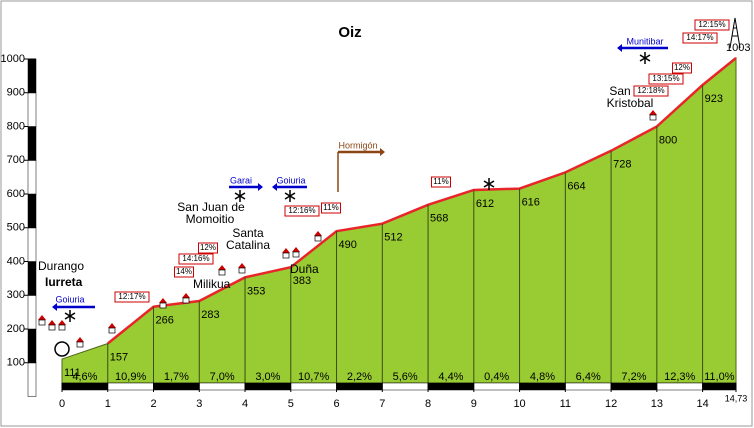  What do you see at coordinates (222, 377) in the screenshot?
I see `gradient-label: 7,0%` at bounding box center [222, 377].